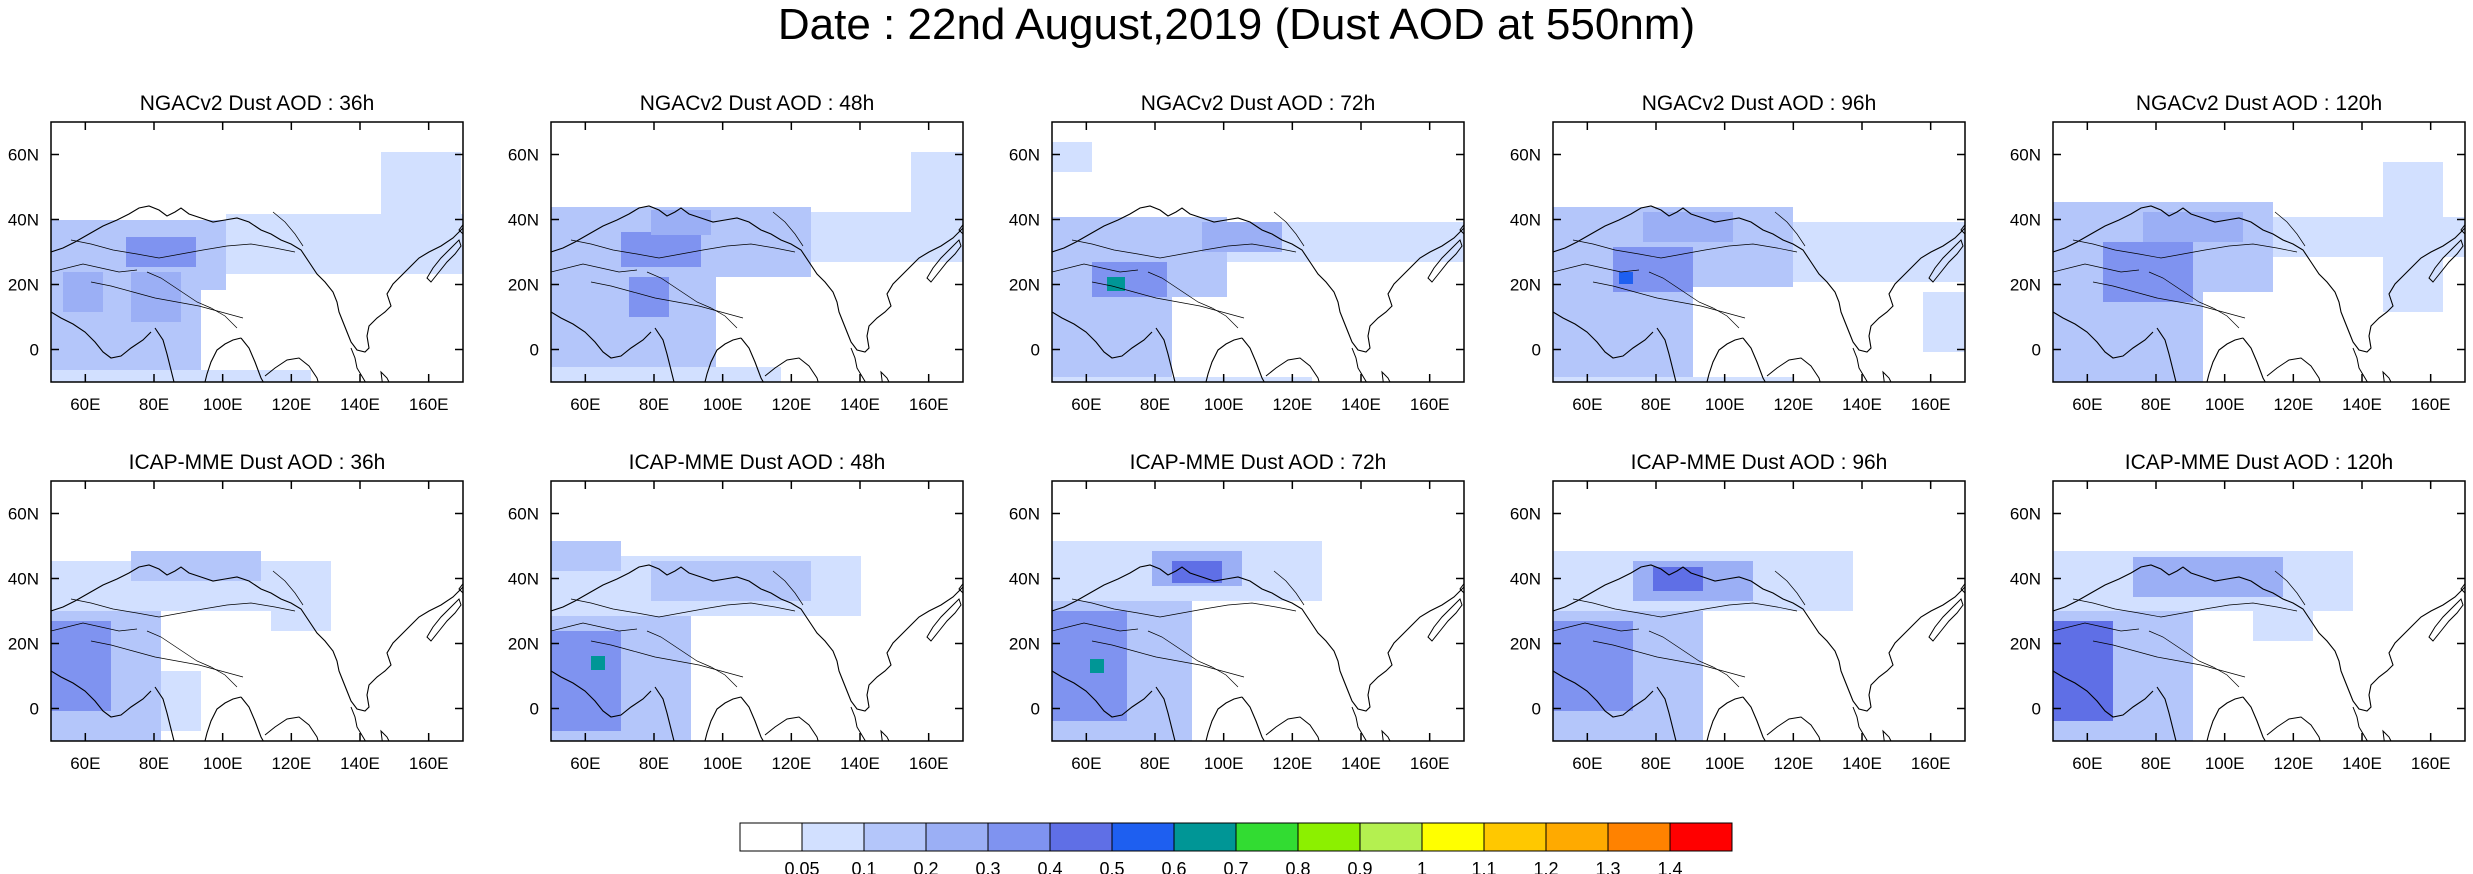 The height and width of the screenshot is (874, 2473). I want to click on colorbar-label: 0.05, so click(801, 866).